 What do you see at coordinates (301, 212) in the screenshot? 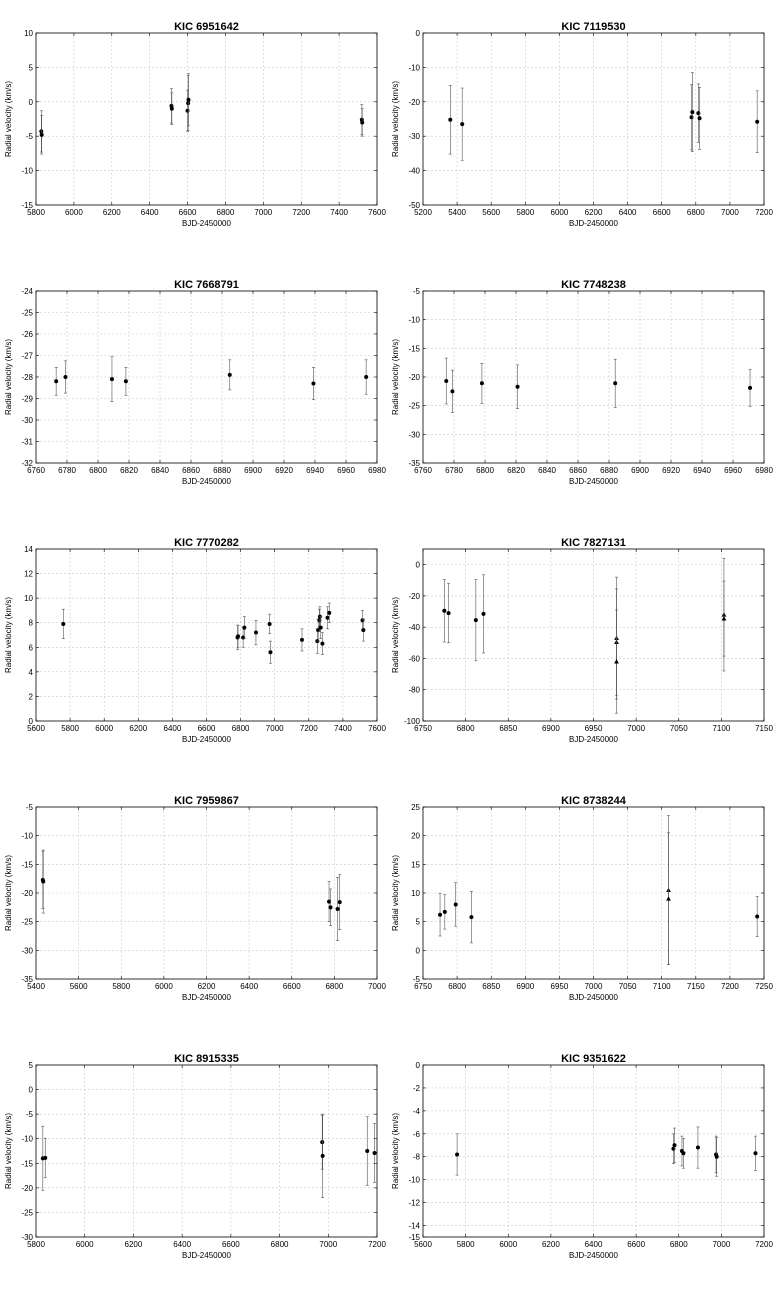
I see `x-tick-label: 7200` at bounding box center [301, 212].